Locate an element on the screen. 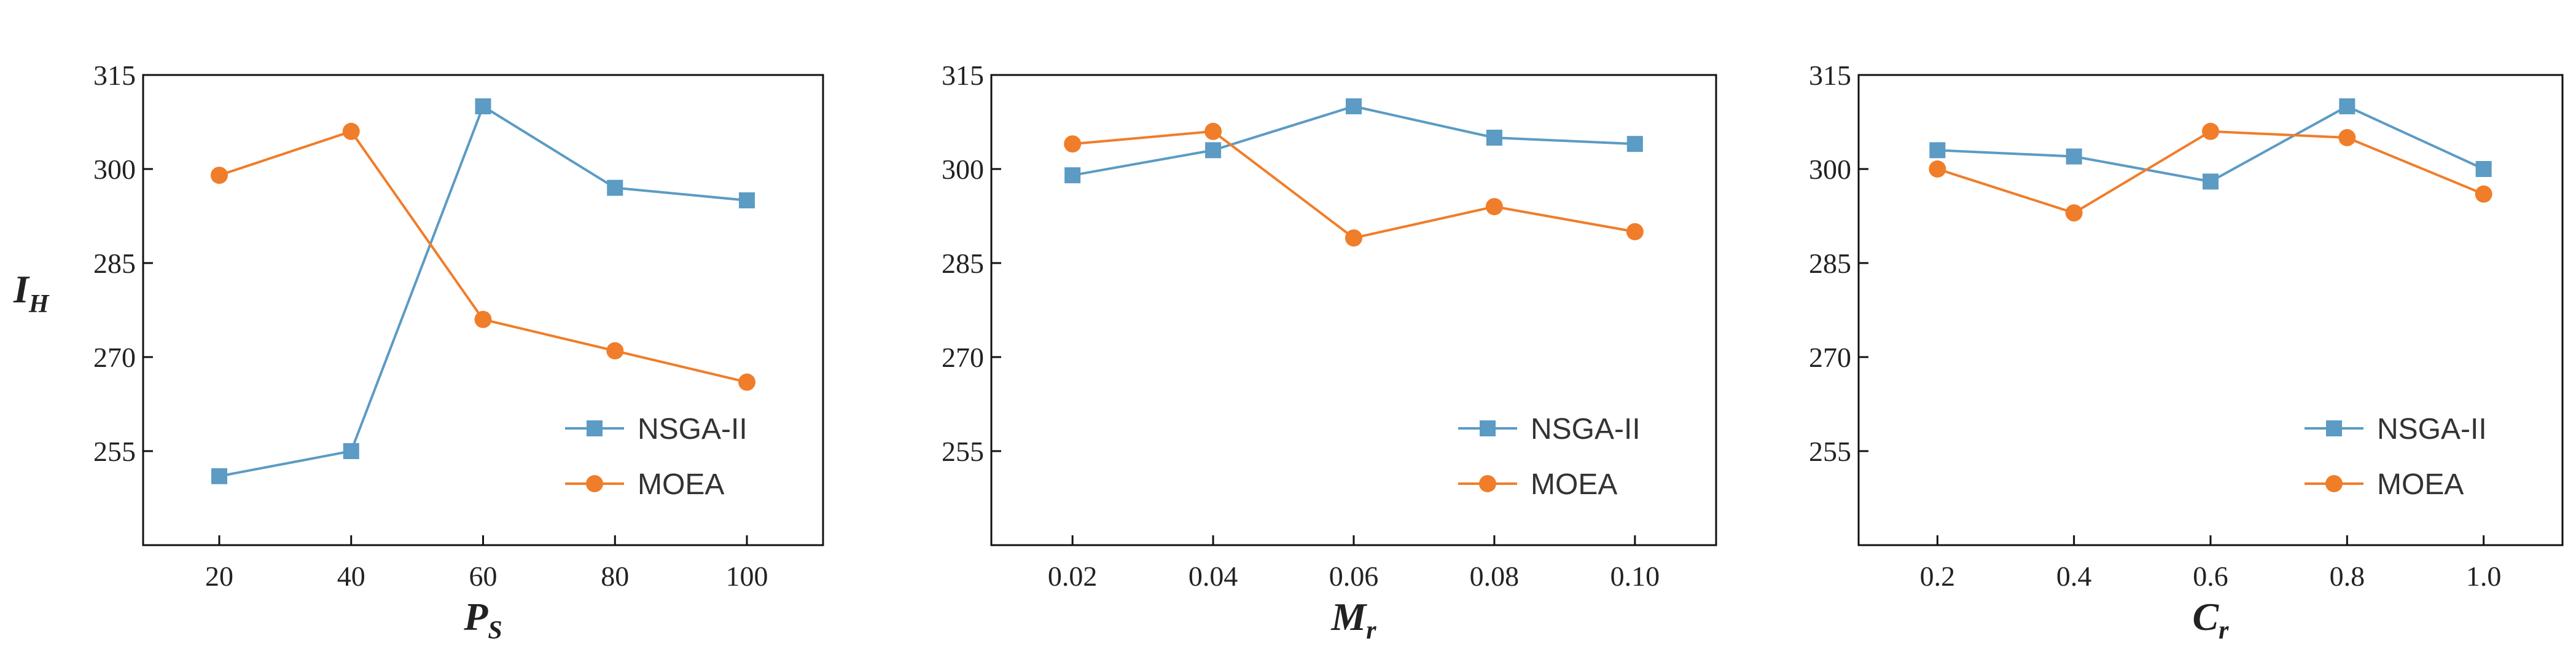  x-axis-title-main: C is located at coordinates (2205, 617).